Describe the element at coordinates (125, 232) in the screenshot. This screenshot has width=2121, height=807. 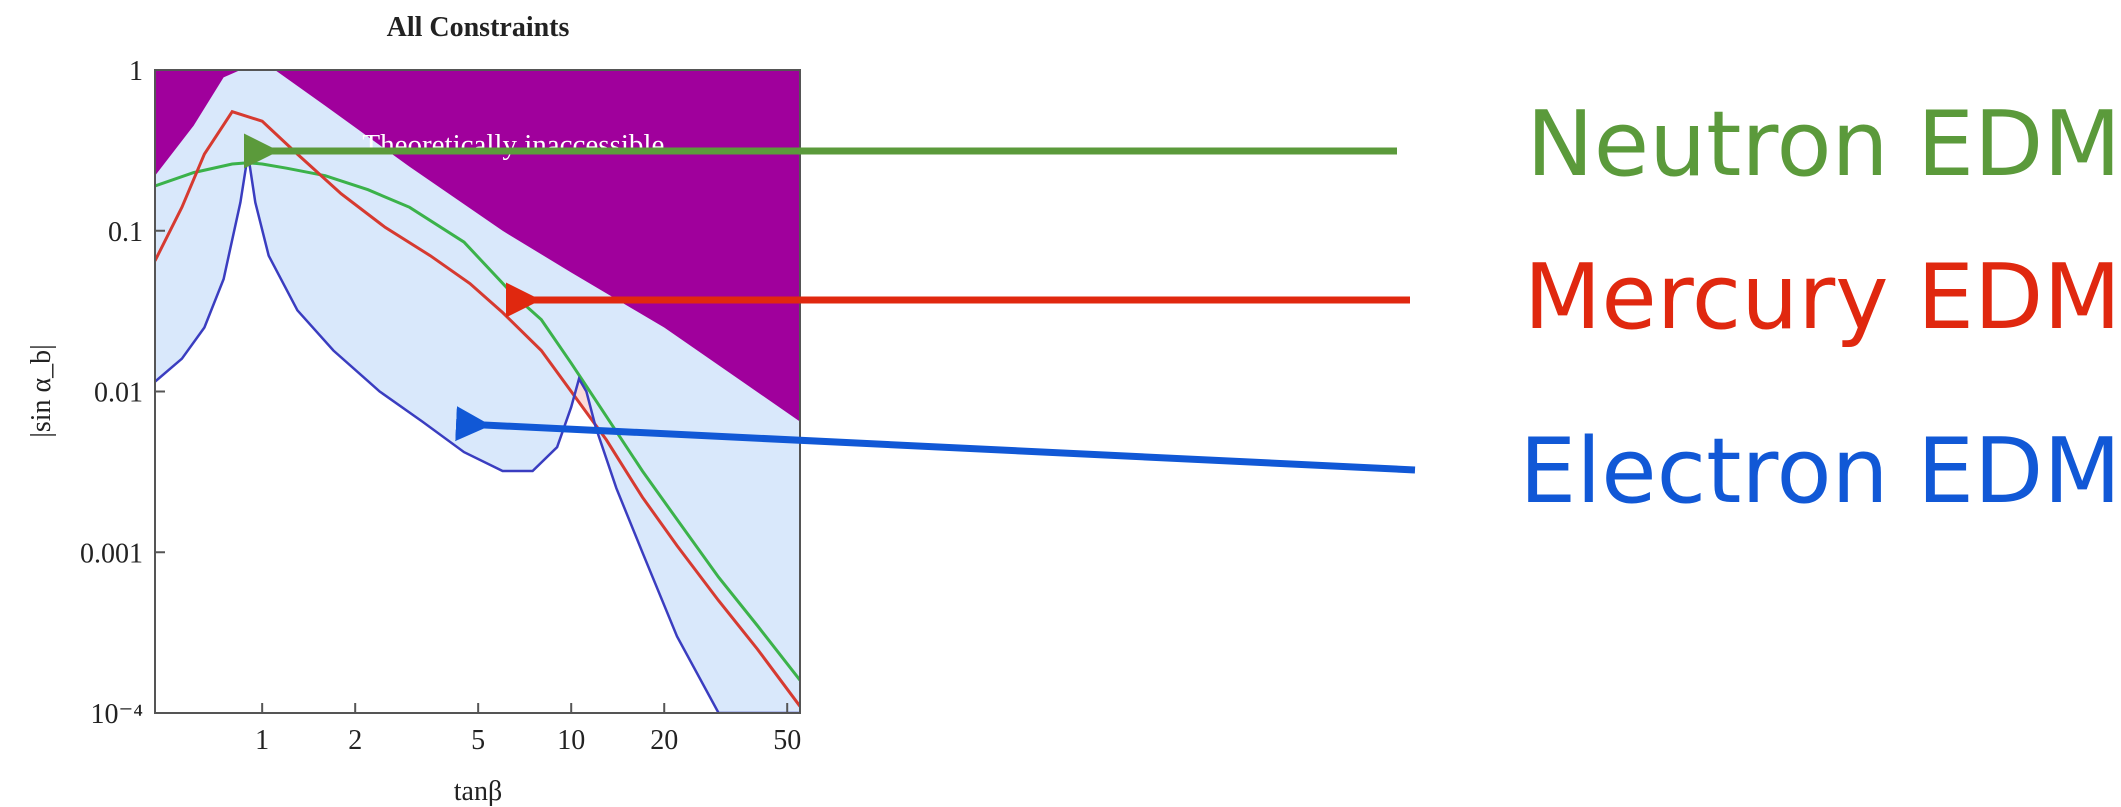
I see `y-tick-label: 0.1` at that location.